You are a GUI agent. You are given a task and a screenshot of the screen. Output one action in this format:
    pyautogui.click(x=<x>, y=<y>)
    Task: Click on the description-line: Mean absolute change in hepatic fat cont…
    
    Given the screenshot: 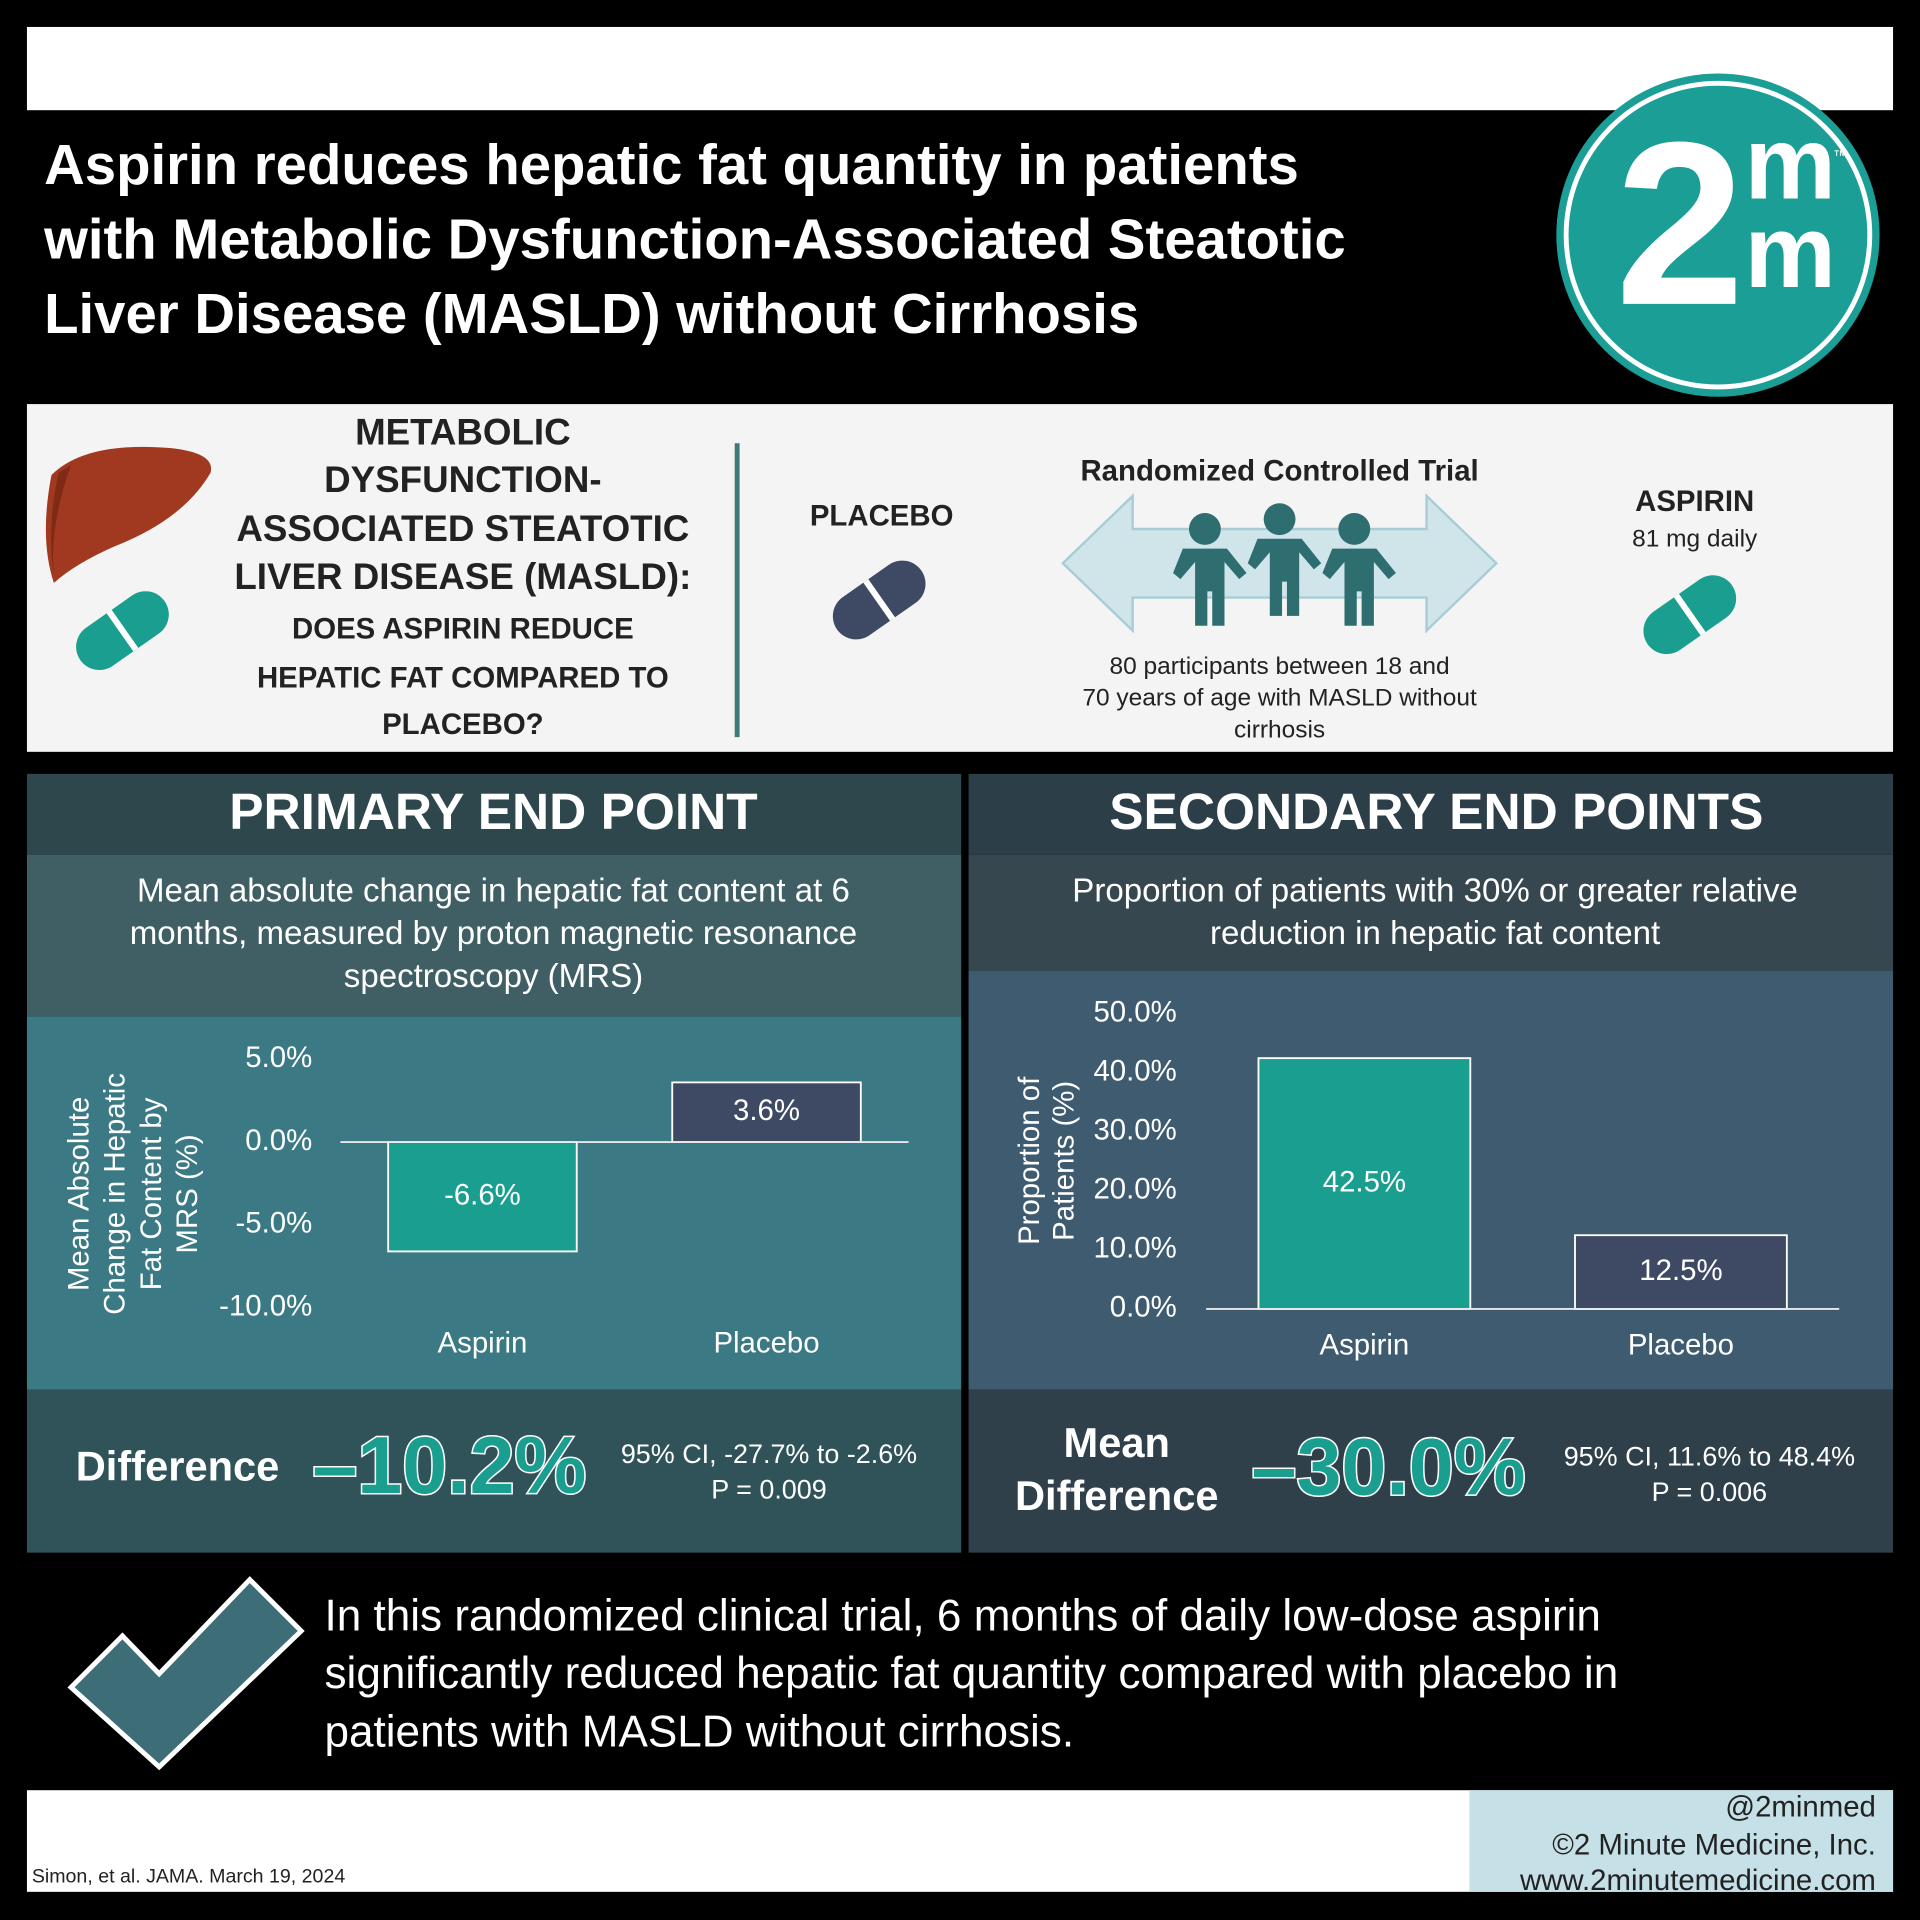 What is the action you would take?
    pyautogui.click(x=493, y=890)
    